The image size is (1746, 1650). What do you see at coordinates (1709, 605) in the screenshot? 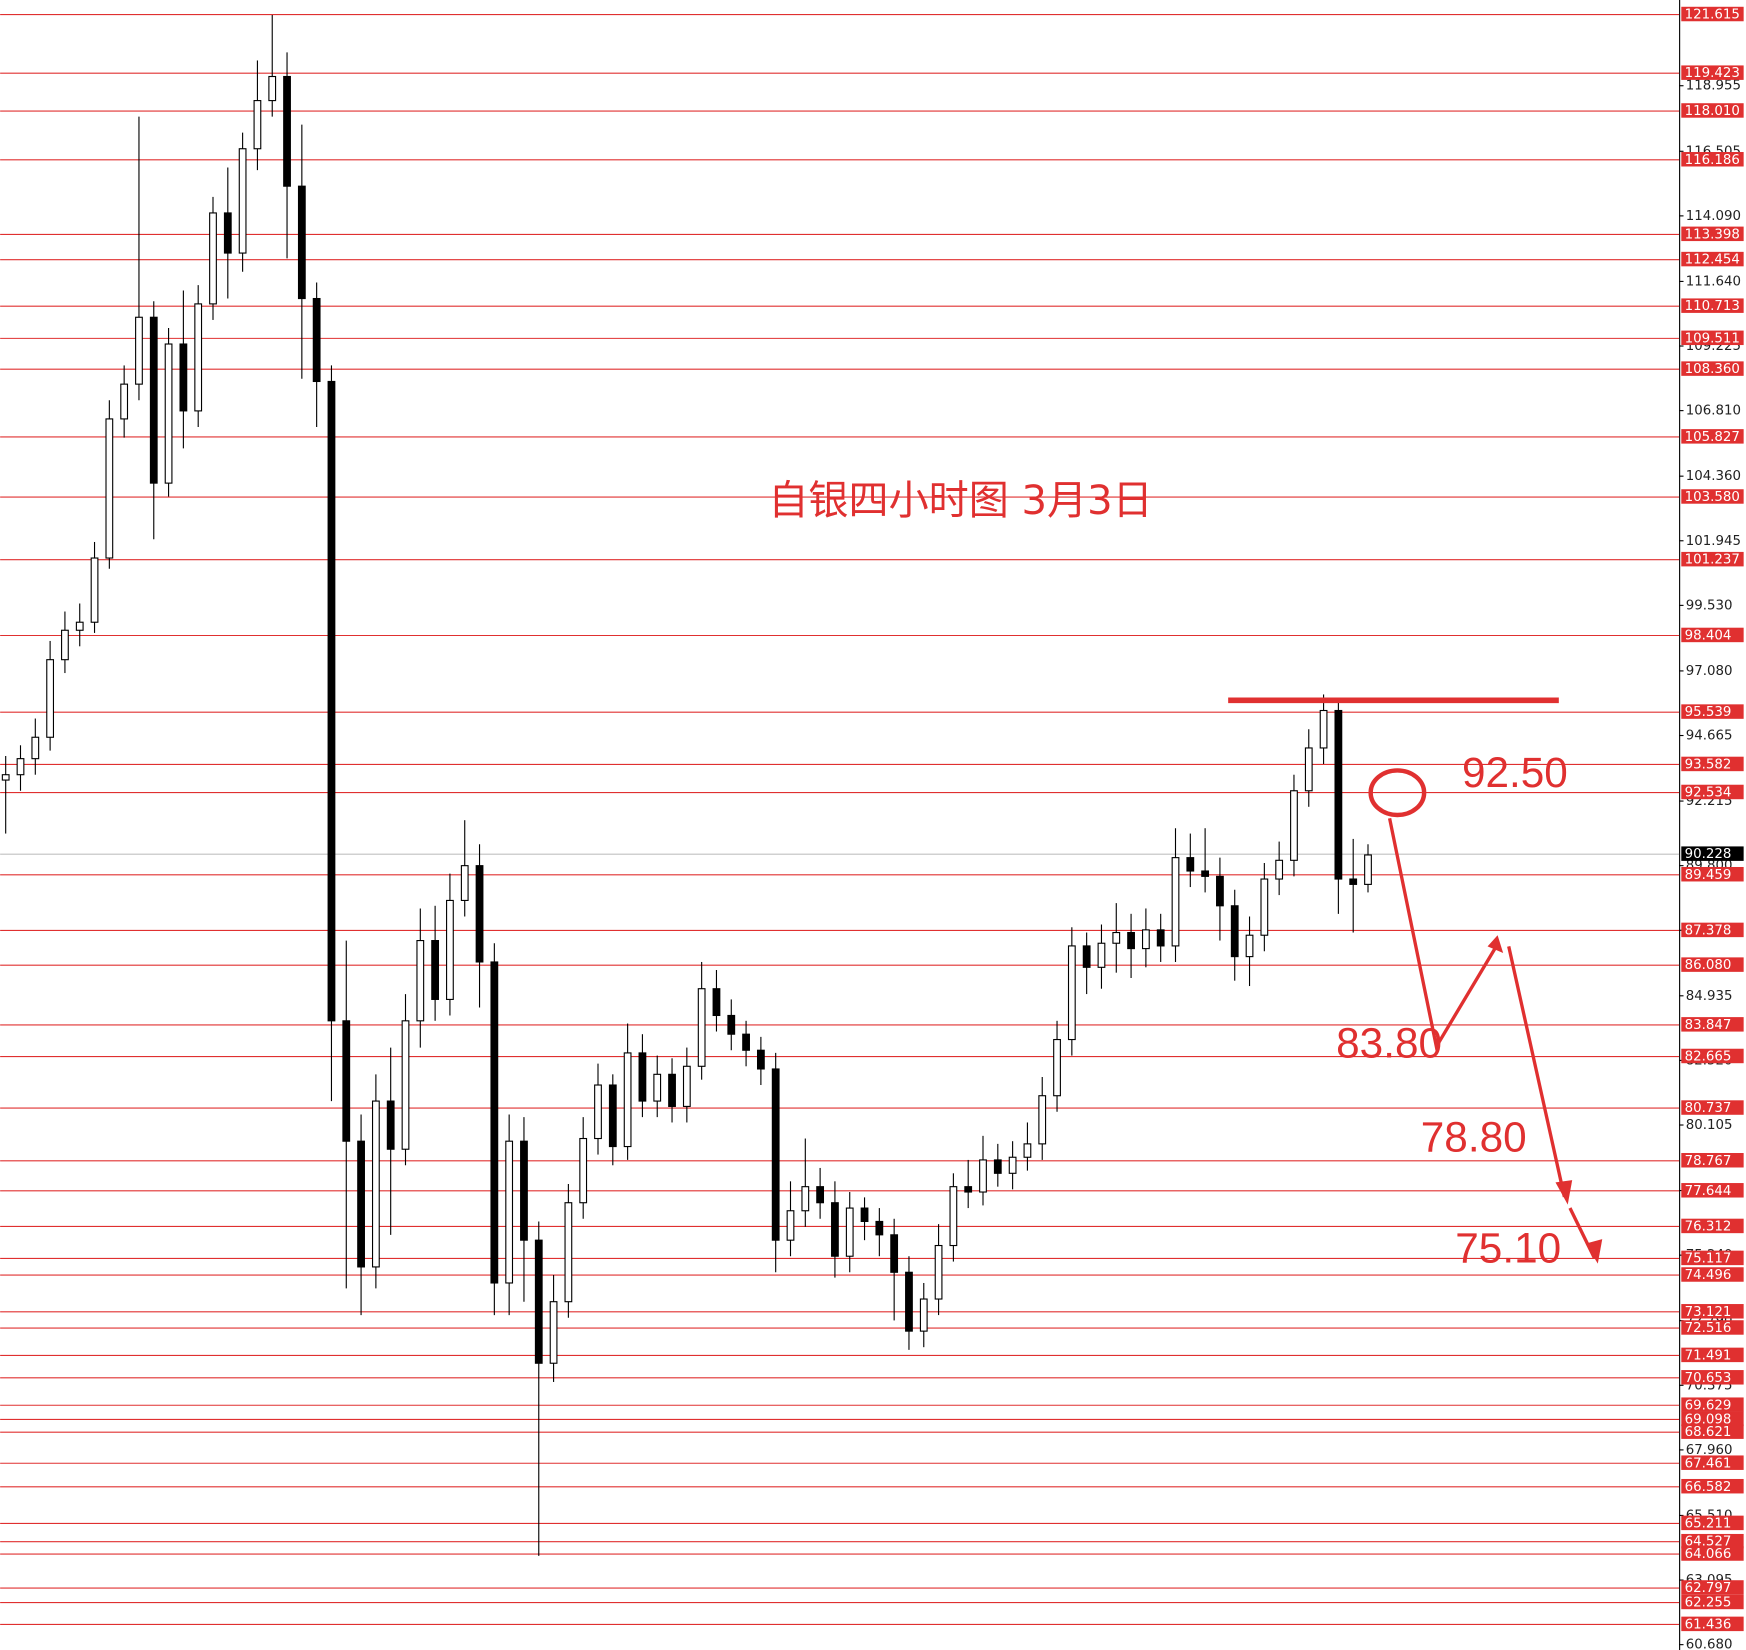
I see `y-tick-label: 99.530` at bounding box center [1709, 605].